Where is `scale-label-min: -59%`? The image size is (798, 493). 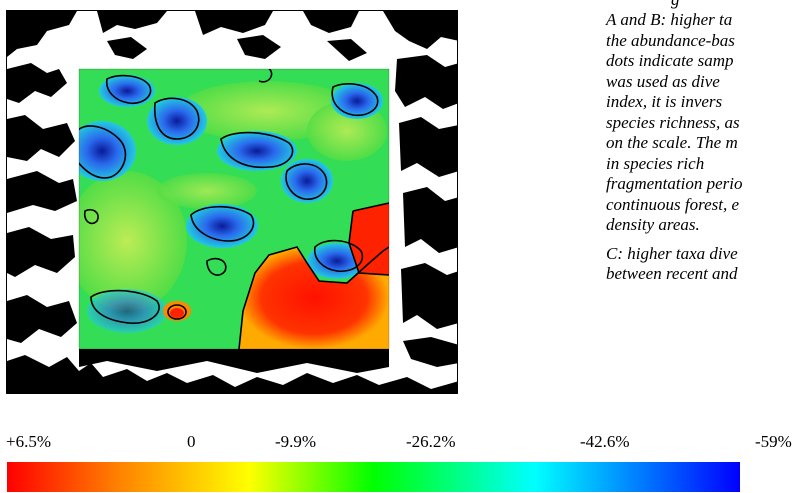
scale-label-min: -59% is located at coordinates (773, 441).